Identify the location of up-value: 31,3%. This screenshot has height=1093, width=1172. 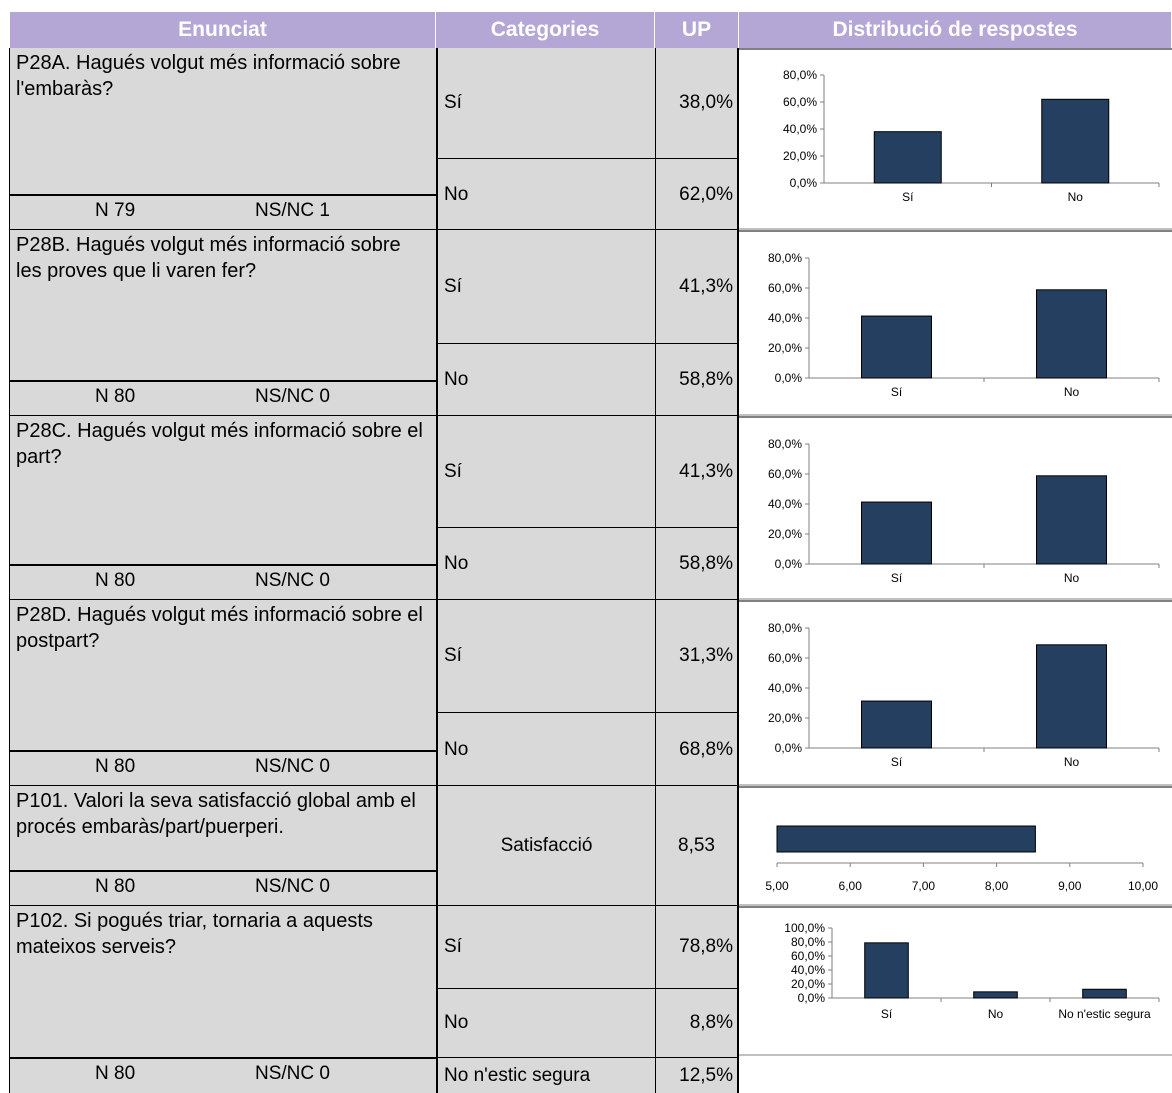
(706, 655).